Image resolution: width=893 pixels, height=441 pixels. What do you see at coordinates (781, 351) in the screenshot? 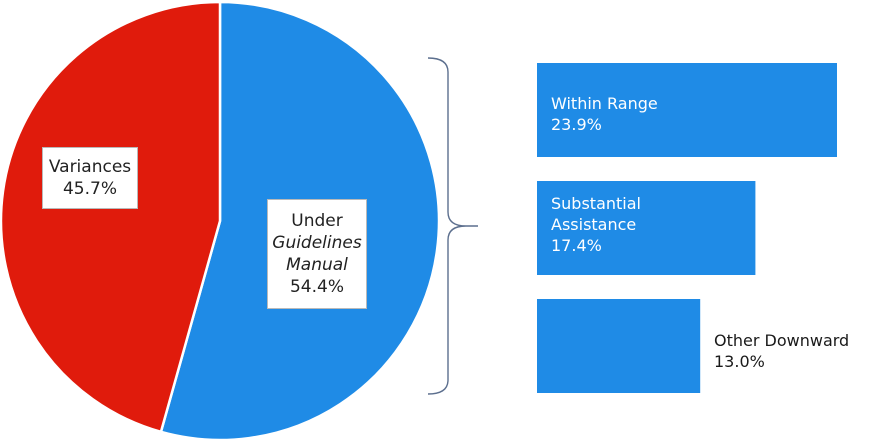
I see `bar-label-other-downward: Other Downward 13.0%` at bounding box center [781, 351].